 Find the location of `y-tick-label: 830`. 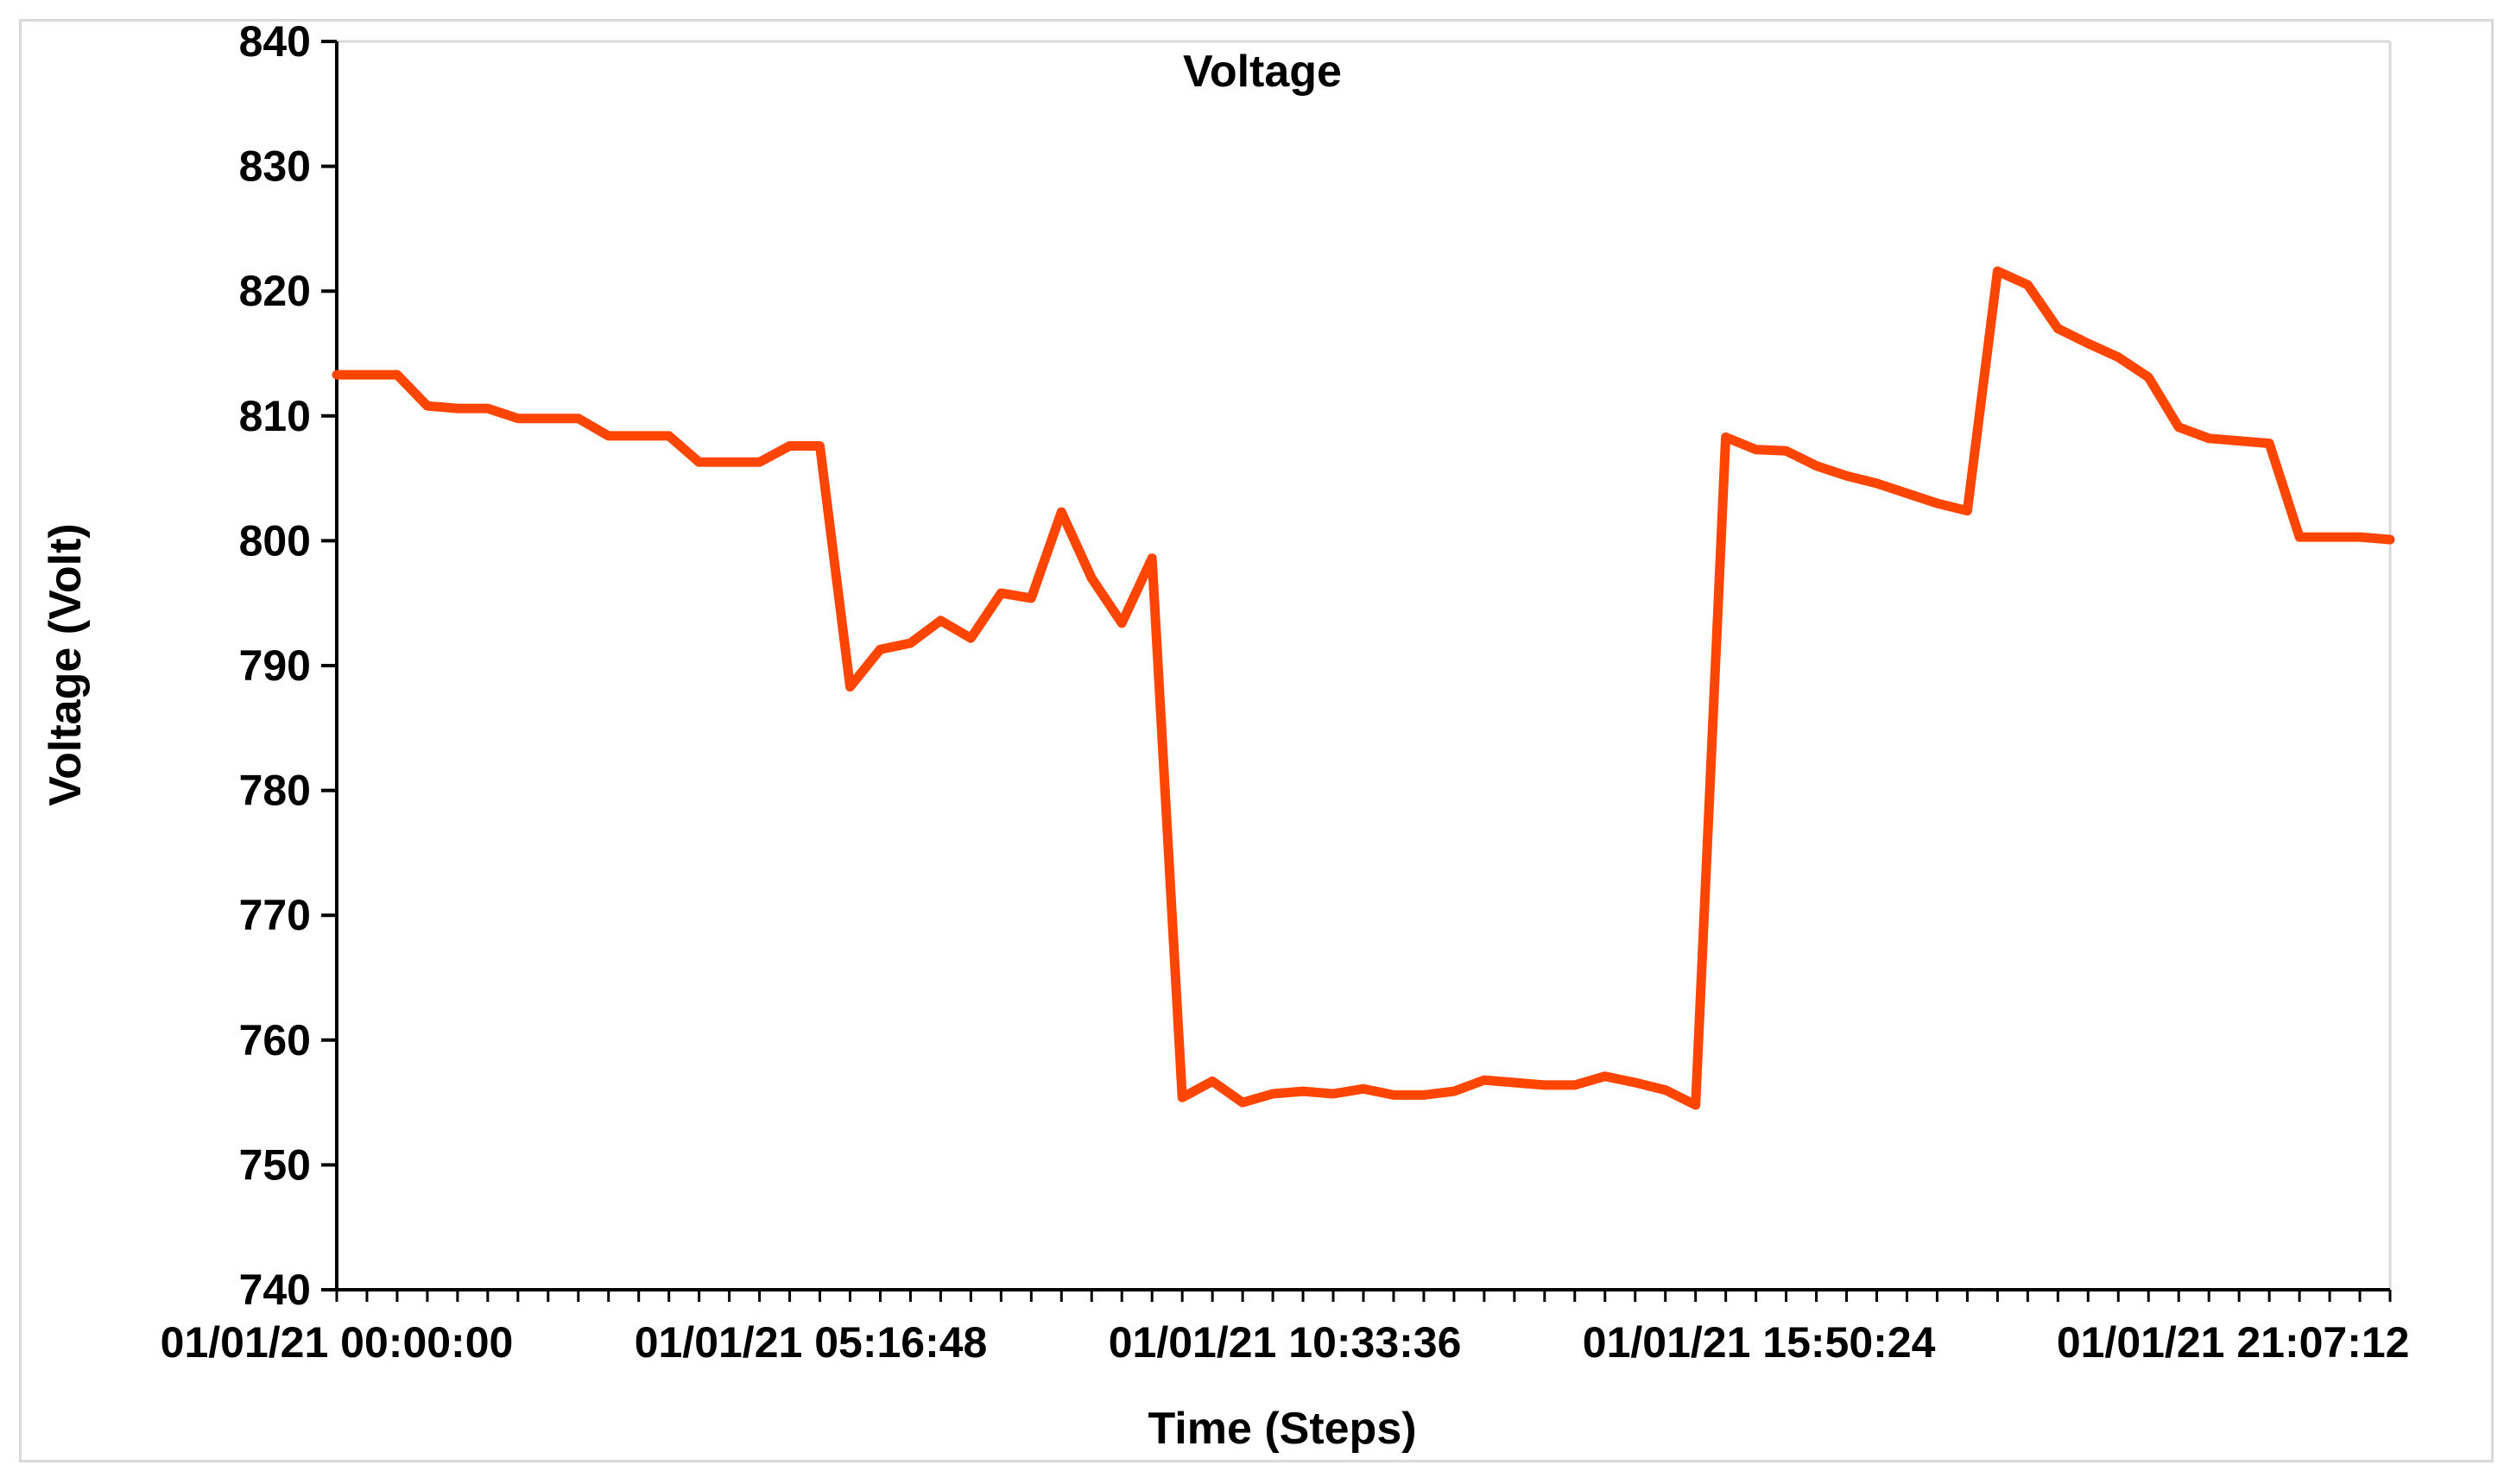

y-tick-label: 830 is located at coordinates (275, 166).